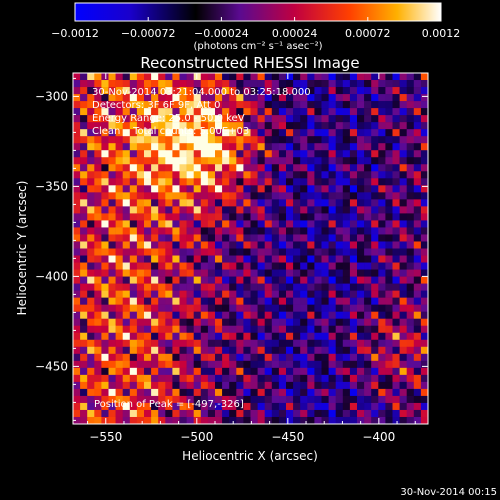  What do you see at coordinates (221, 33) in the screenshot?
I see `colorbar-tick-label: −0.00024` at bounding box center [221, 33].